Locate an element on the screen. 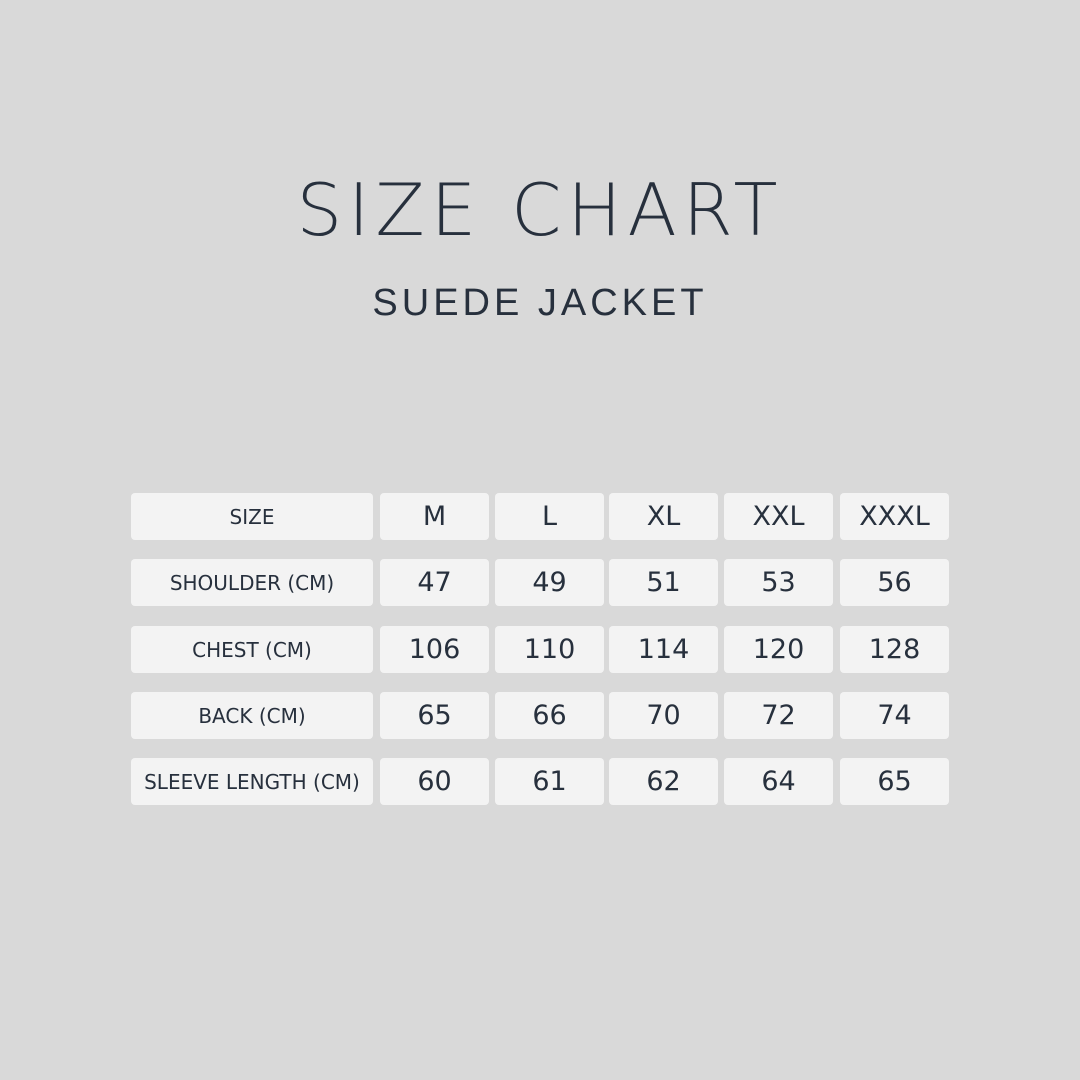 This screenshot has width=1080, height=1080. page-subtitle: SUEDE JACKET is located at coordinates (540, 303).